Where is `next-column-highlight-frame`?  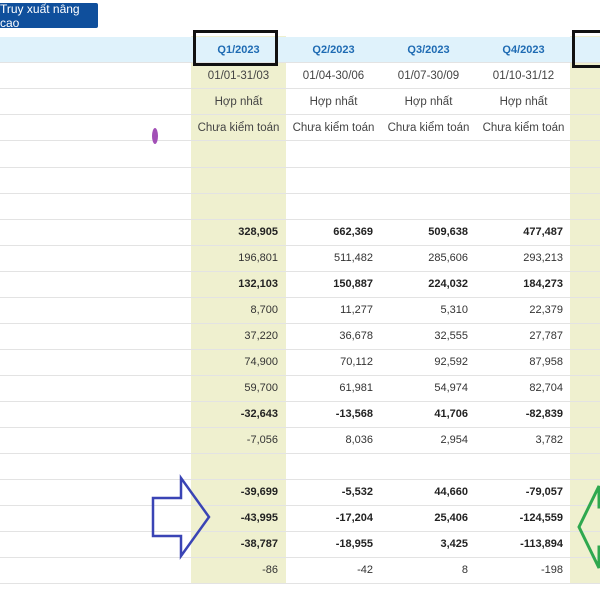 next-column-highlight-frame is located at coordinates (586, 49).